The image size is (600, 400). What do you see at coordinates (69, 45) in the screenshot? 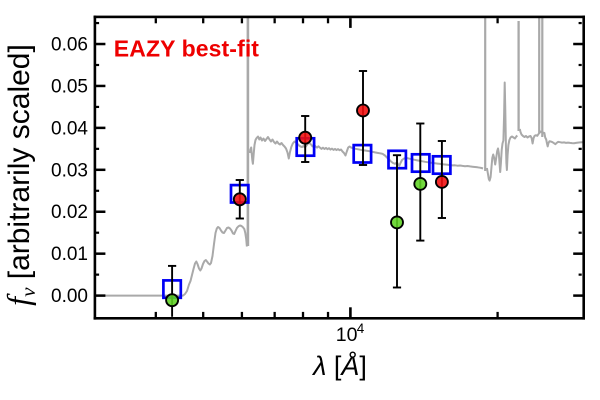
I see `svg-text: 0.06` at bounding box center [69, 45].